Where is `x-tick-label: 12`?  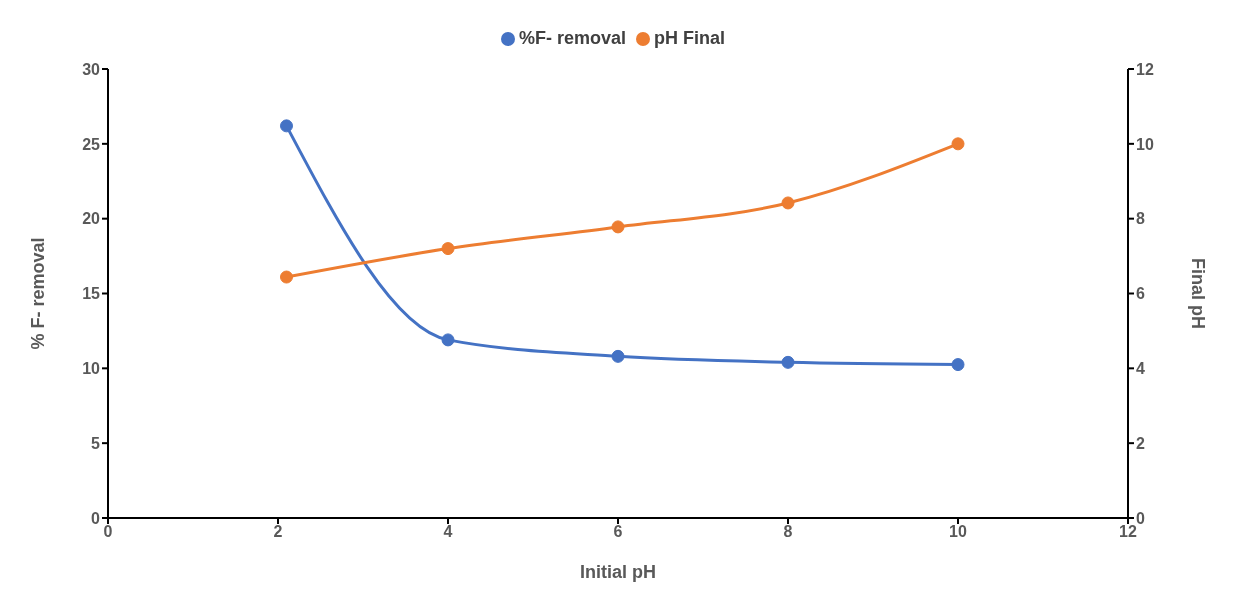 x-tick-label: 12 is located at coordinates (1128, 532).